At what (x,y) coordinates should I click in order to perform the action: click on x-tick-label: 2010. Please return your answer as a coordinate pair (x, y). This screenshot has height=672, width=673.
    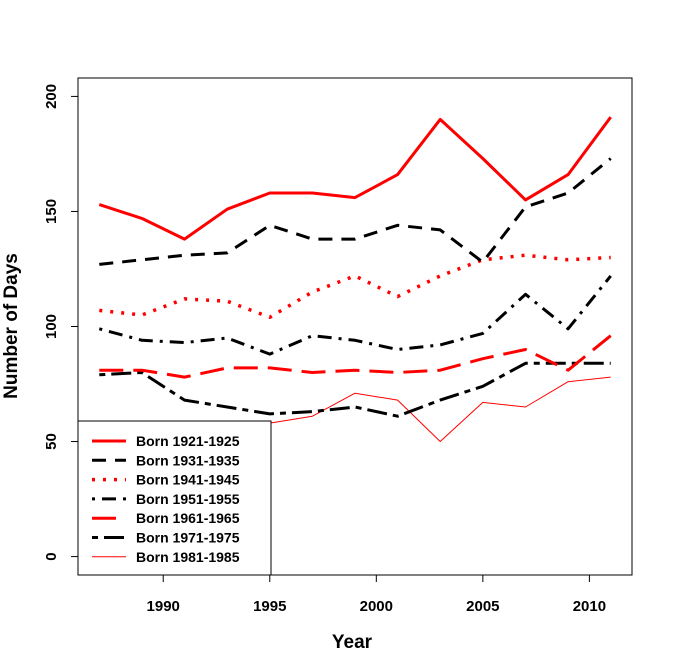
    Looking at the image, I should click on (589, 606).